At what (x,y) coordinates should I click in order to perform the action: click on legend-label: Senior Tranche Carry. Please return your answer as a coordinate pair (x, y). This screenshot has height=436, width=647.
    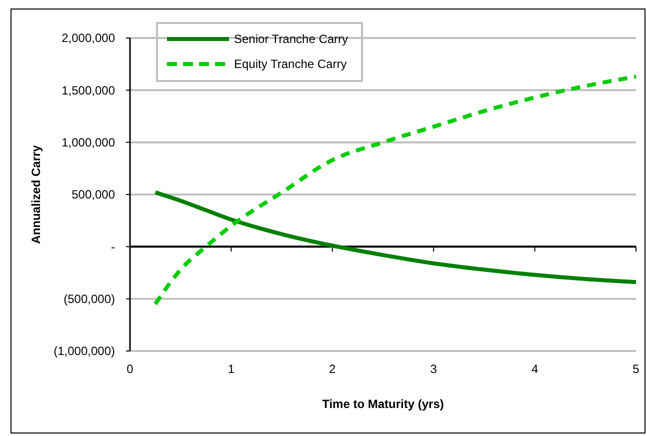
    Looking at the image, I should click on (291, 39).